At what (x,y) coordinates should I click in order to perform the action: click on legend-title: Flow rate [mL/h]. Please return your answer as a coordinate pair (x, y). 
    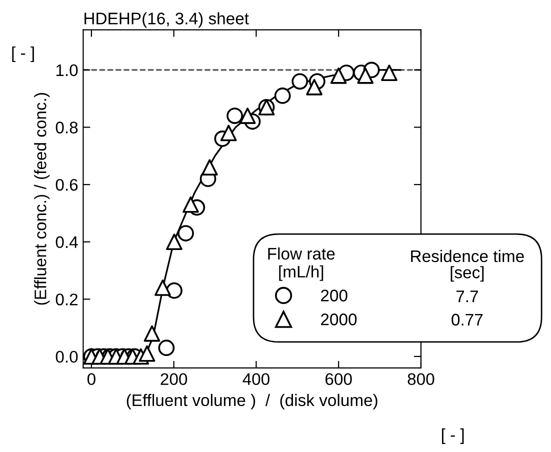
    Looking at the image, I should click on (301, 264).